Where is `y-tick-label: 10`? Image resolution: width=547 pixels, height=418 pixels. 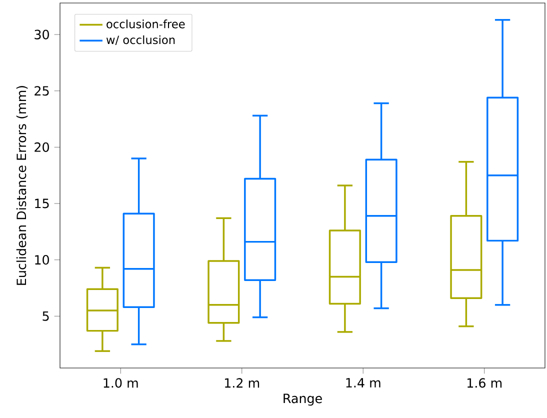 y-tick-label: 10 is located at coordinates (42, 260).